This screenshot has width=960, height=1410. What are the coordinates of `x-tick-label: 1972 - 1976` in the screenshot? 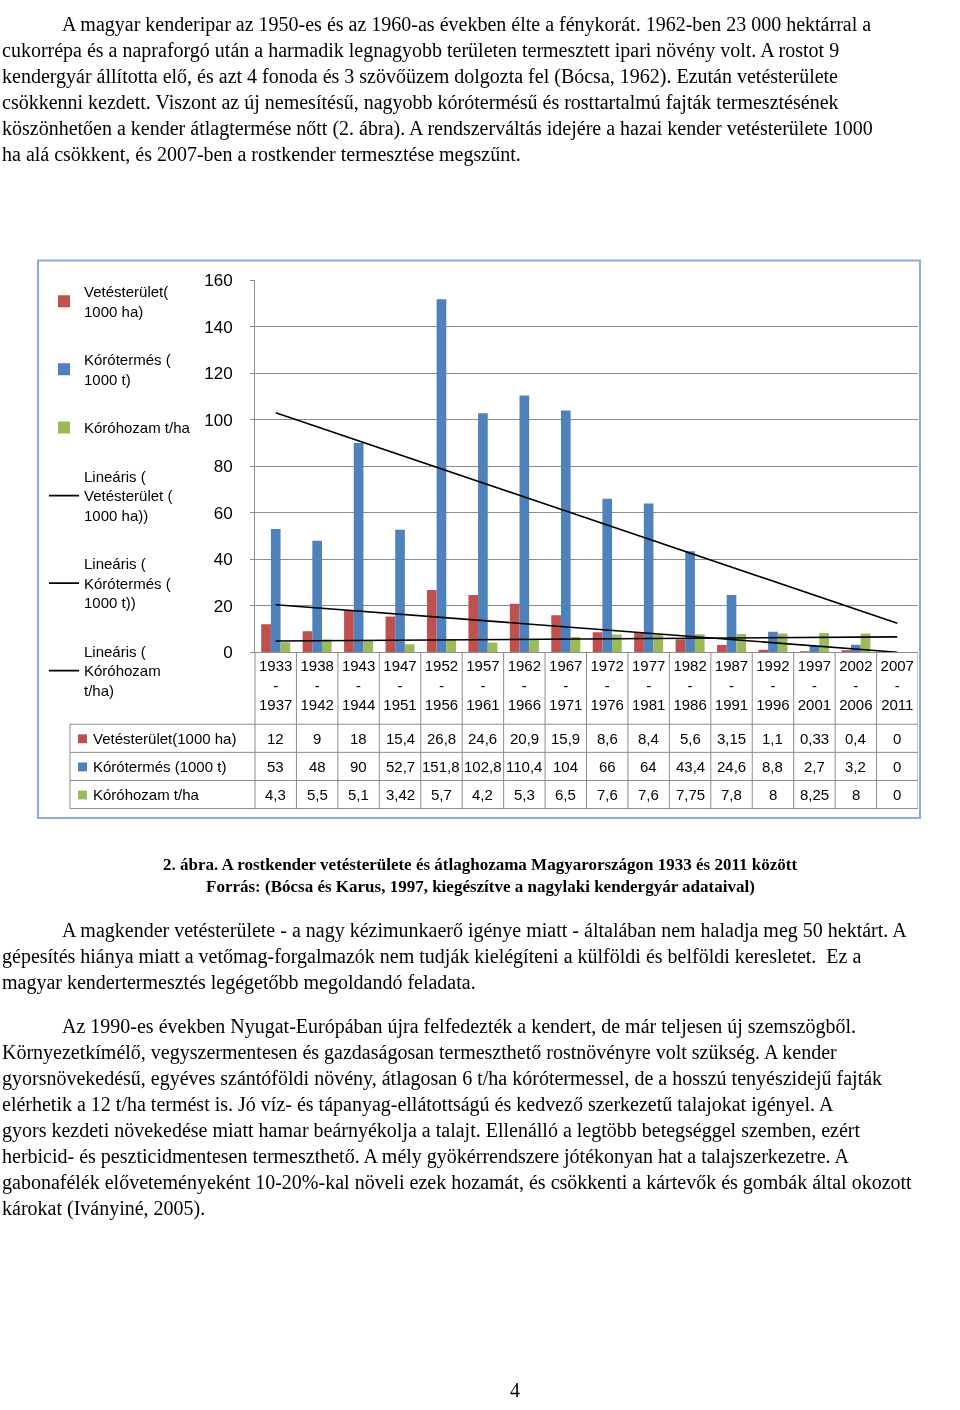 It's located at (607, 685).